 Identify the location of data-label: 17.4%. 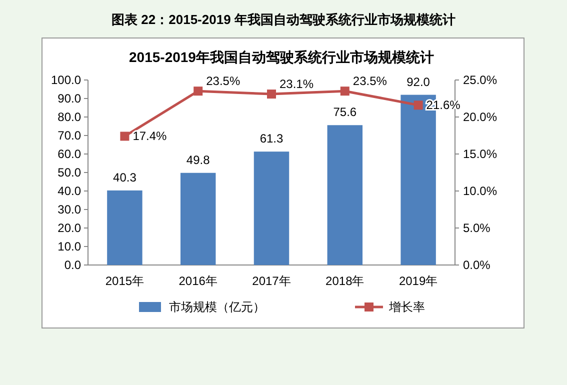
(150, 136).